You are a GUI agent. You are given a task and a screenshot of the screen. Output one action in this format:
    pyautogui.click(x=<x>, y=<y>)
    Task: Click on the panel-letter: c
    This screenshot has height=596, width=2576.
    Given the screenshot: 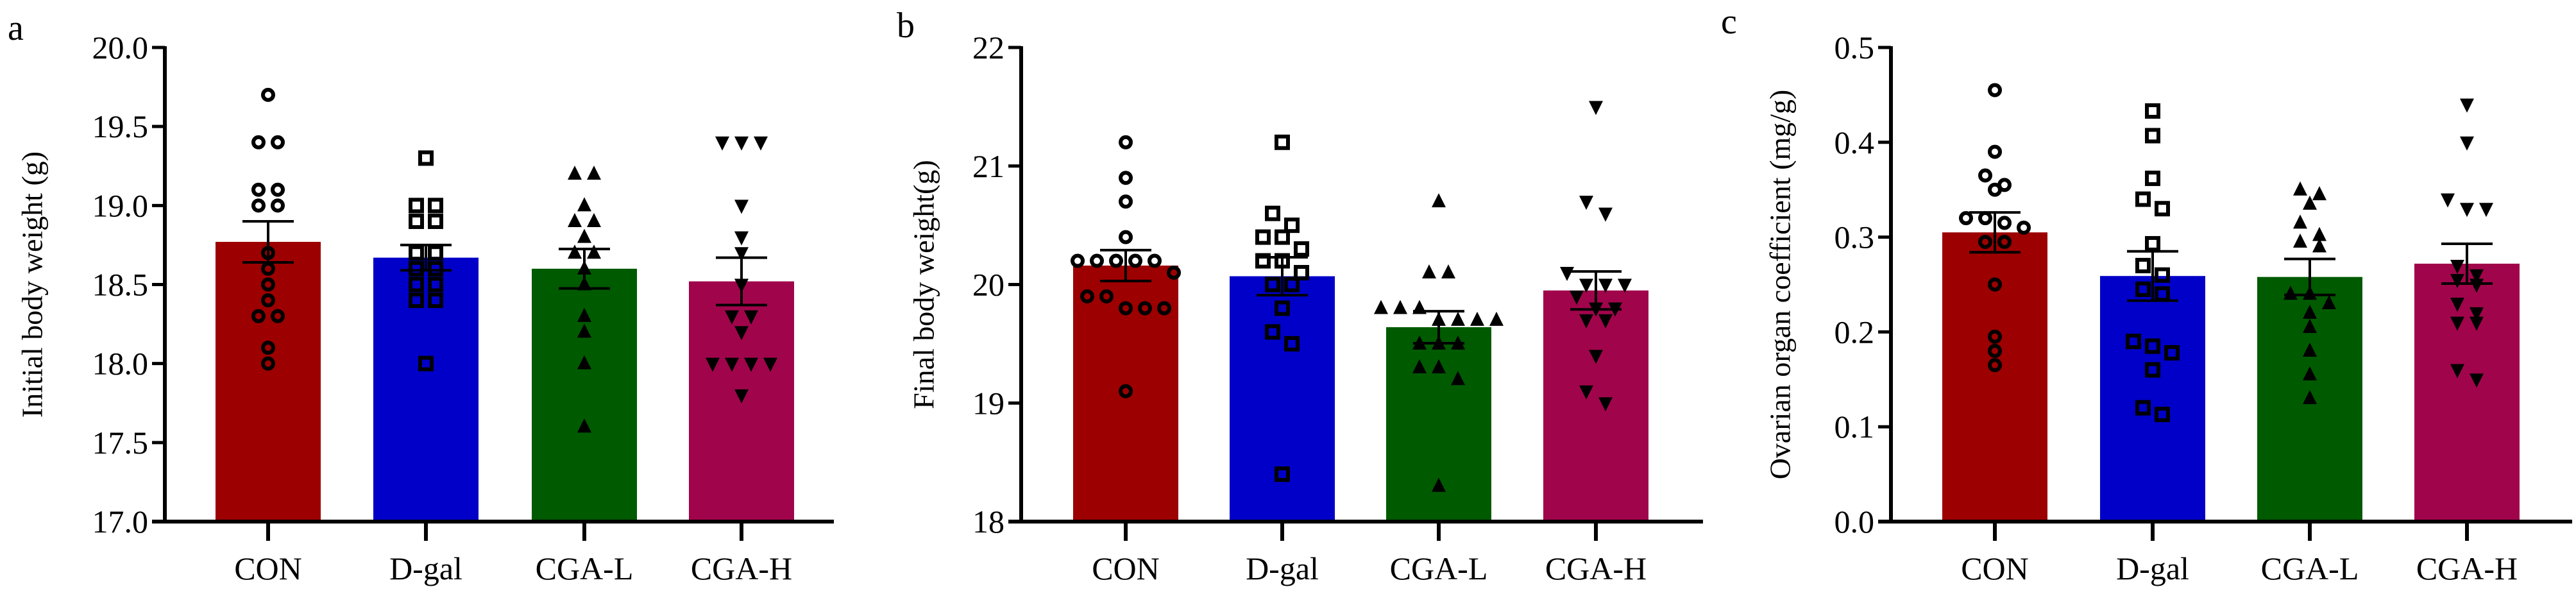 What is the action you would take?
    pyautogui.click(x=1729, y=22)
    